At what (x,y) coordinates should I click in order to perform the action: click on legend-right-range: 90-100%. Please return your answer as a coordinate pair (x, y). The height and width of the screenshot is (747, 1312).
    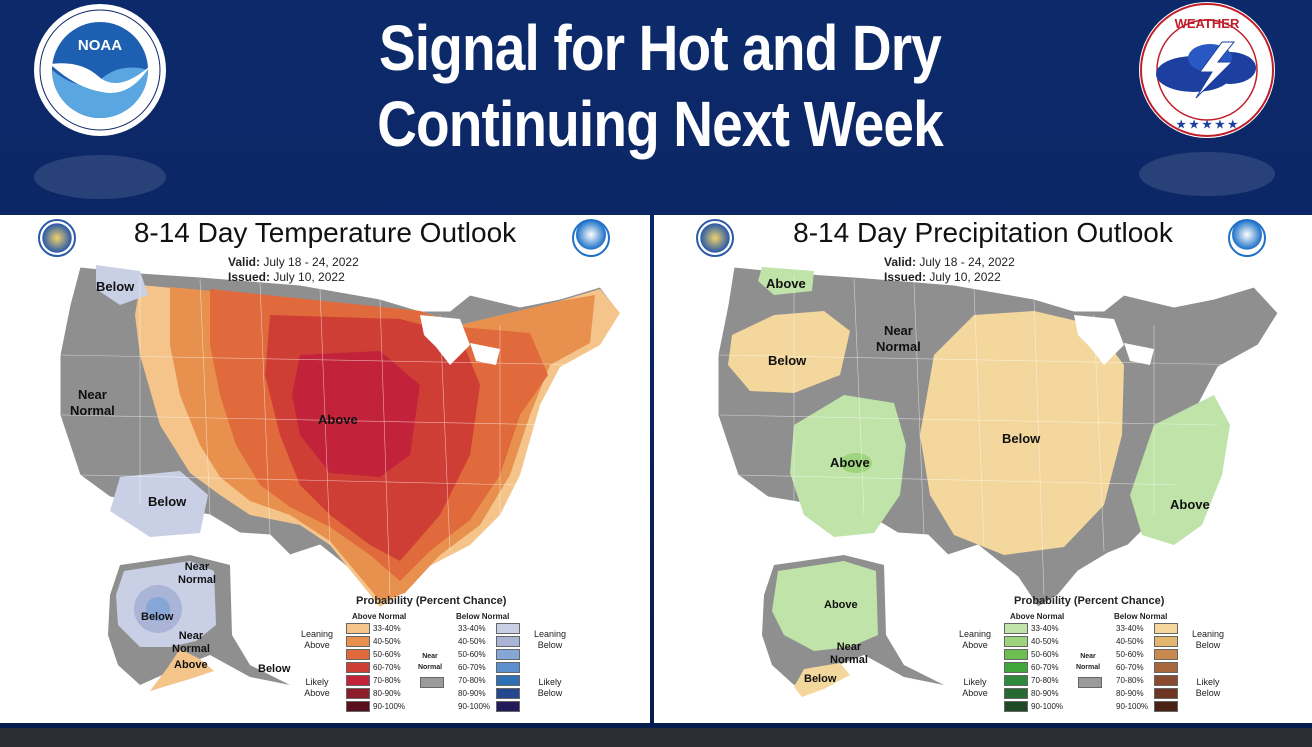
    Looking at the image, I should click on (474, 706).